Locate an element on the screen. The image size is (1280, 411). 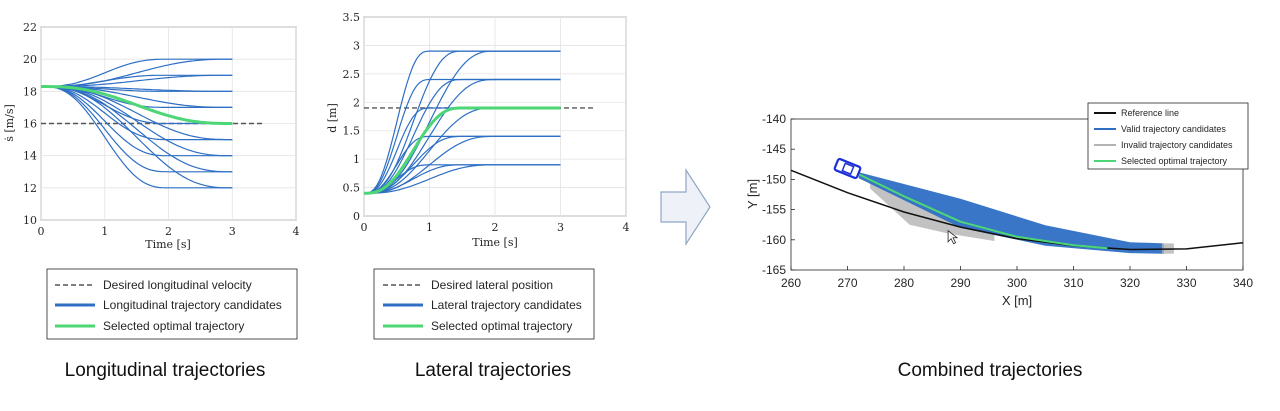
legend-label-invalid: Invalid trajectory candidates is located at coordinates (1177, 145).